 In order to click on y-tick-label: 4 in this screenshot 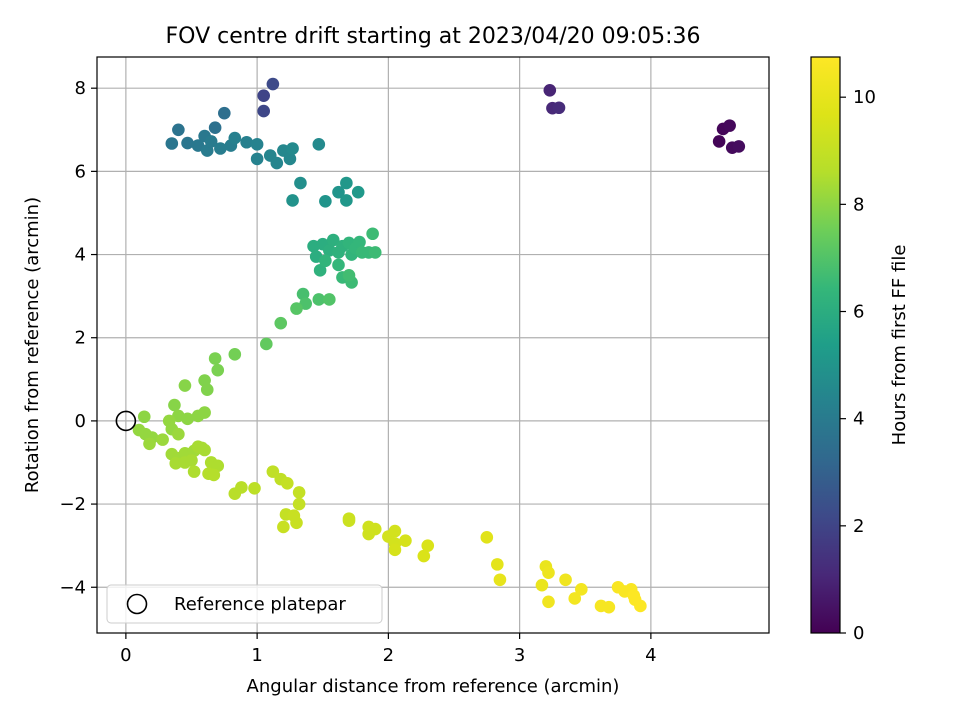, I will do `click(80, 255)`.